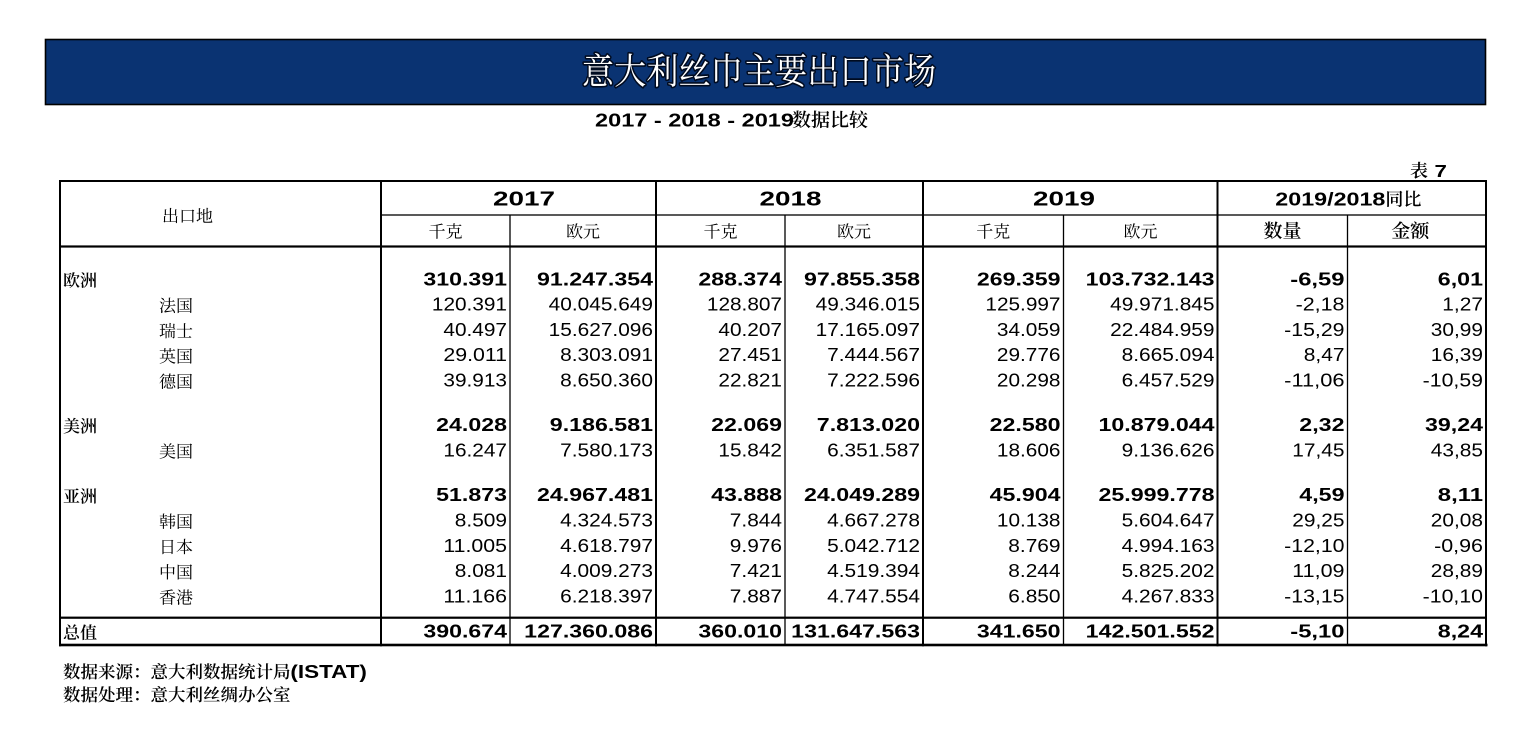  What do you see at coordinates (1029, 355) in the screenshot?
I see `svg-text: 29.776` at bounding box center [1029, 355].